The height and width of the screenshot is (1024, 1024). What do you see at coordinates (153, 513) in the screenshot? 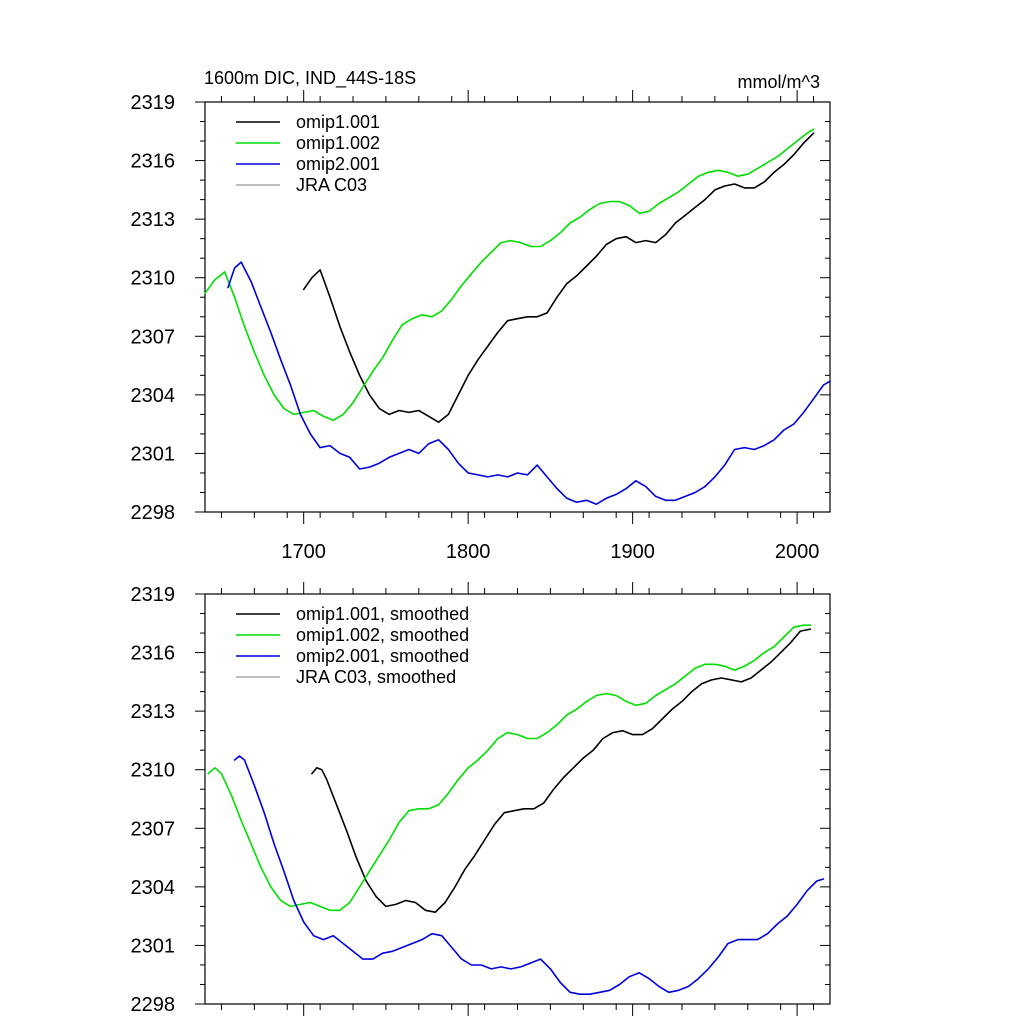
I see `top-ytick-label: 2298` at bounding box center [153, 513].